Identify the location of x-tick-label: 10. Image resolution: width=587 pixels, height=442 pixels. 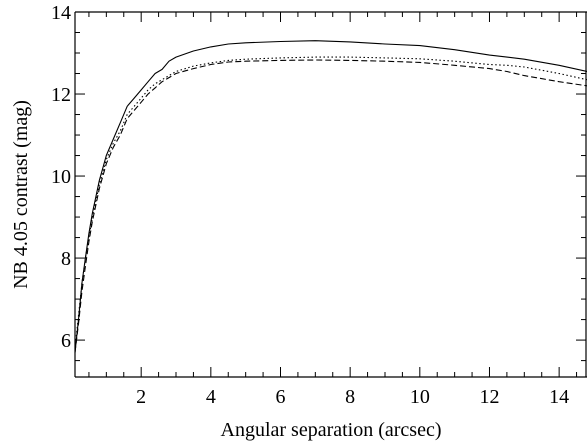
(420, 397).